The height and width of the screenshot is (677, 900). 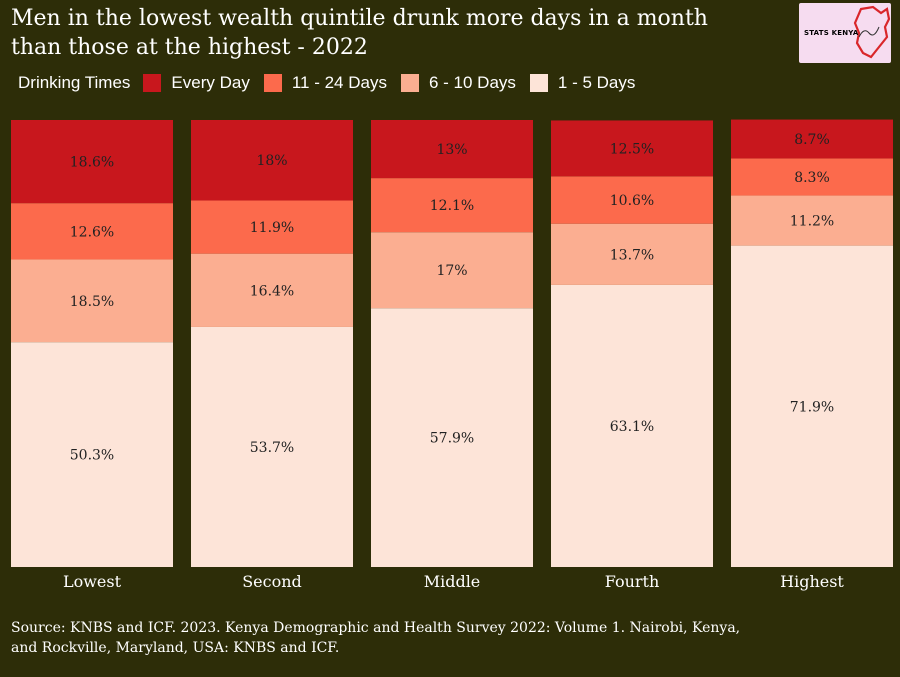 I want to click on data-label-fourth-11-24-days: 10.6%, so click(x=632, y=201).